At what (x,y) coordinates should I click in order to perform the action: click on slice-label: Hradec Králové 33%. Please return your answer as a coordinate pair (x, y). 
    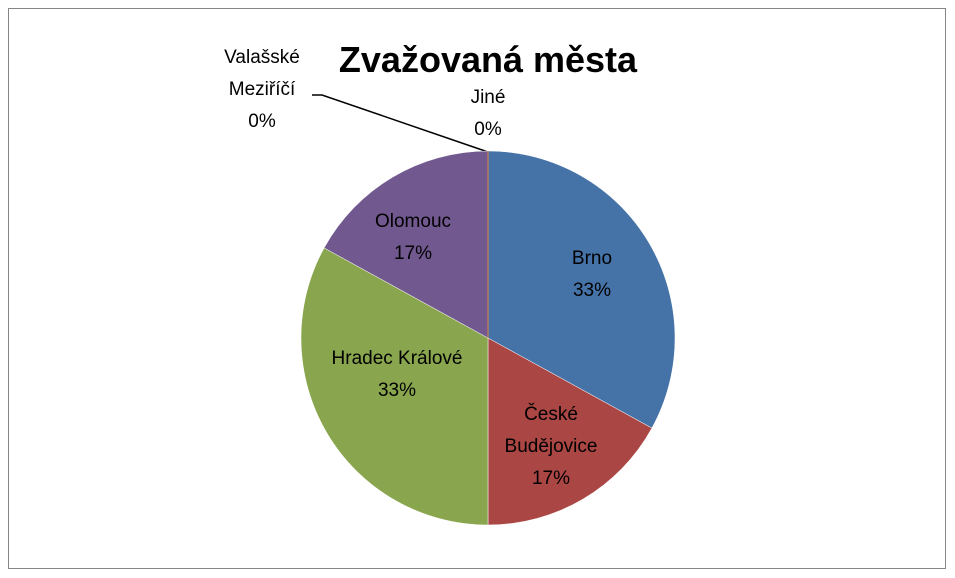
    Looking at the image, I should click on (397, 375).